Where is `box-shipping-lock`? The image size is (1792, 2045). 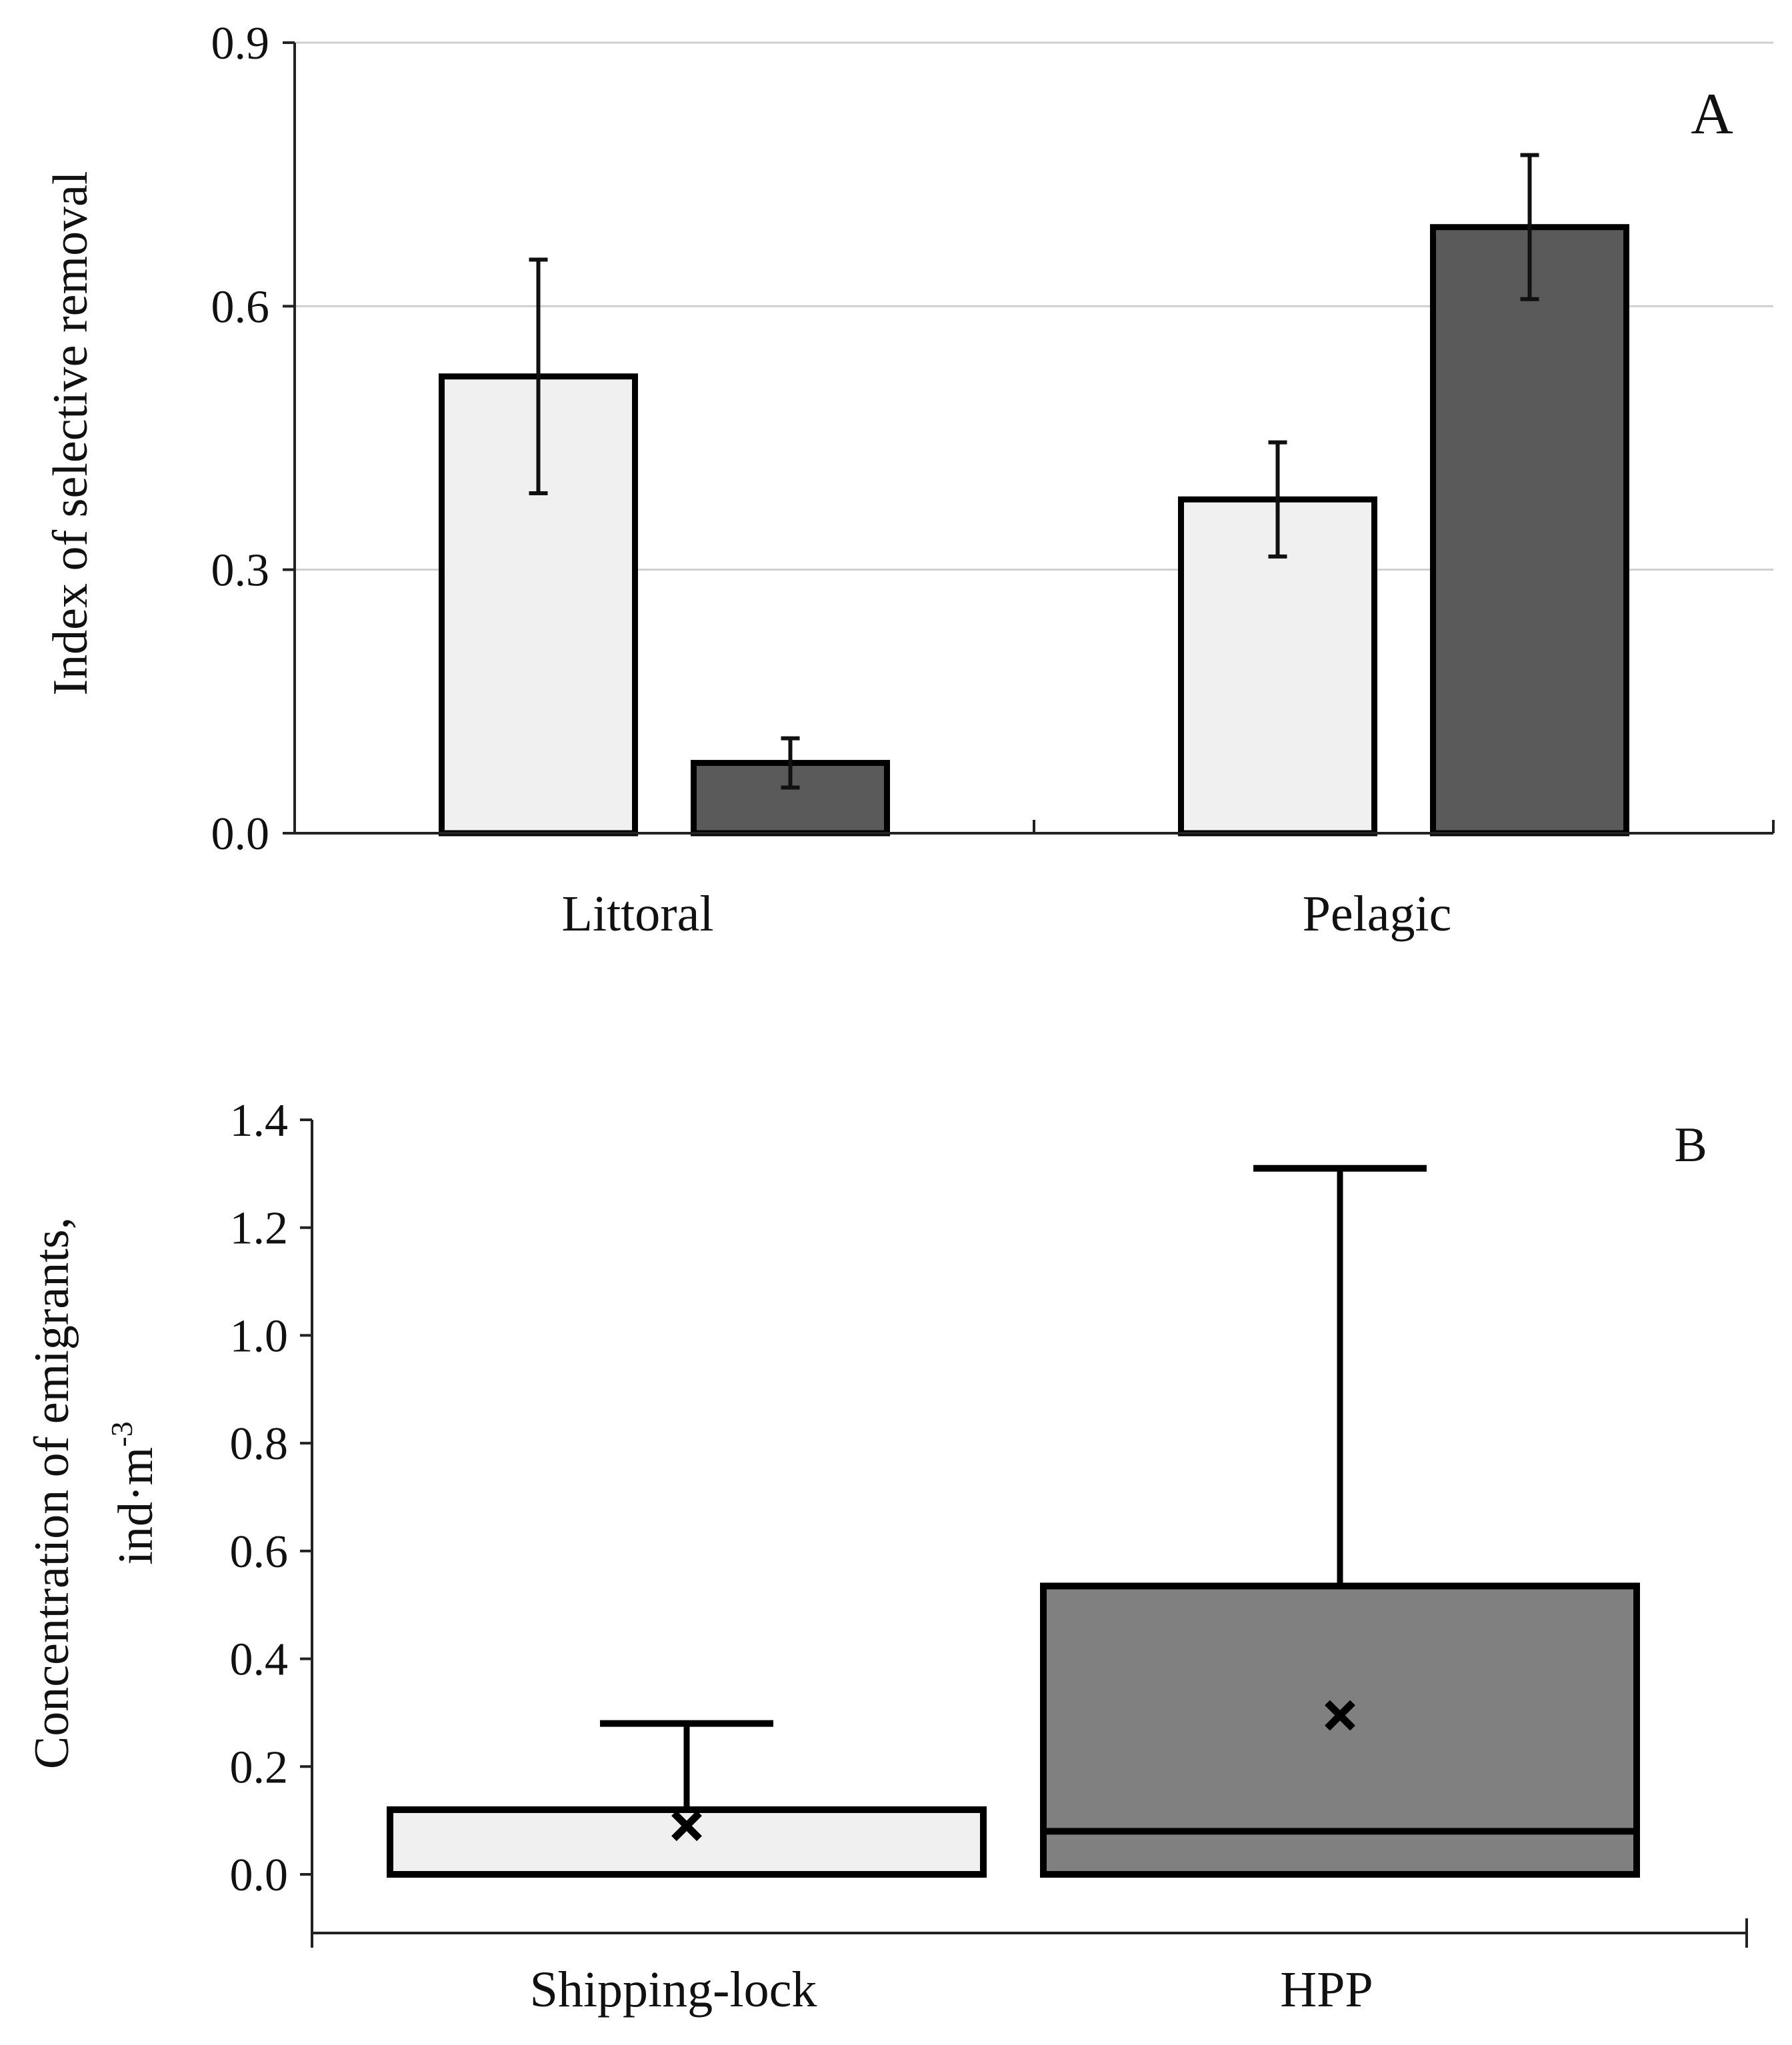 box-shipping-lock is located at coordinates (687, 1842).